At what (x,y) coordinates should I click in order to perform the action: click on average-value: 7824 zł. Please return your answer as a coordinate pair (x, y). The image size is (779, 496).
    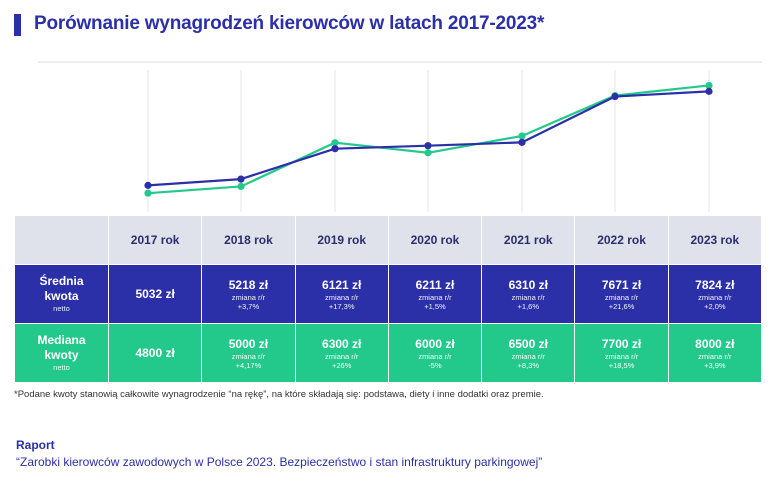
    Looking at the image, I should click on (715, 284).